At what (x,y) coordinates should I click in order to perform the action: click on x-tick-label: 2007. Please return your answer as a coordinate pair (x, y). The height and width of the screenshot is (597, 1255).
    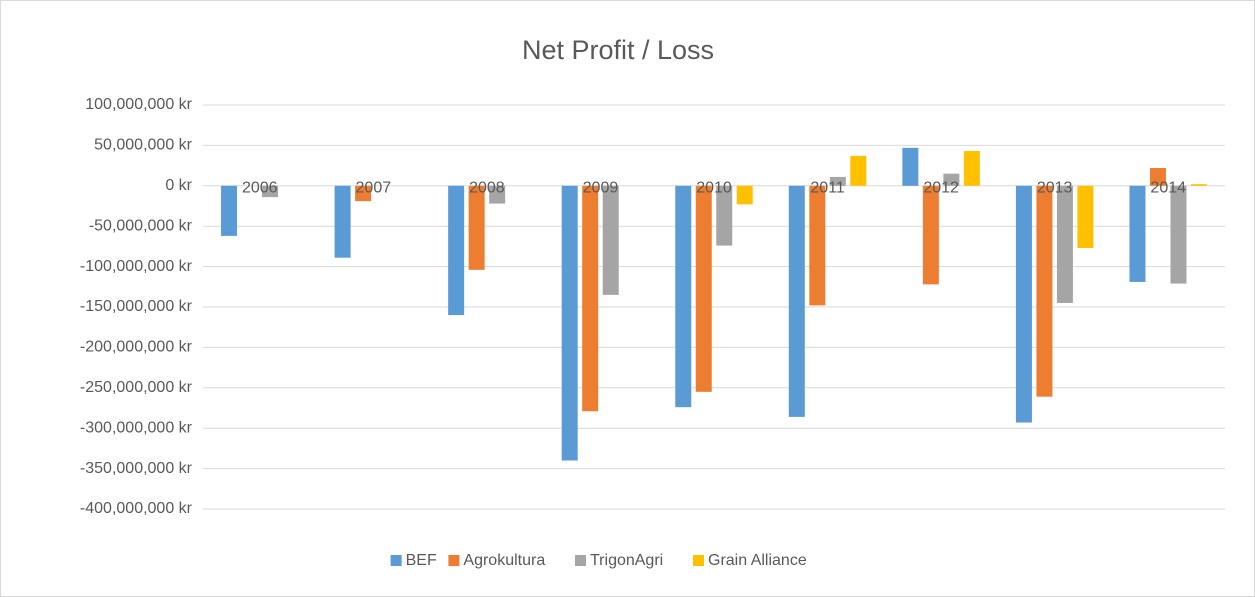
    Looking at the image, I should click on (374, 188).